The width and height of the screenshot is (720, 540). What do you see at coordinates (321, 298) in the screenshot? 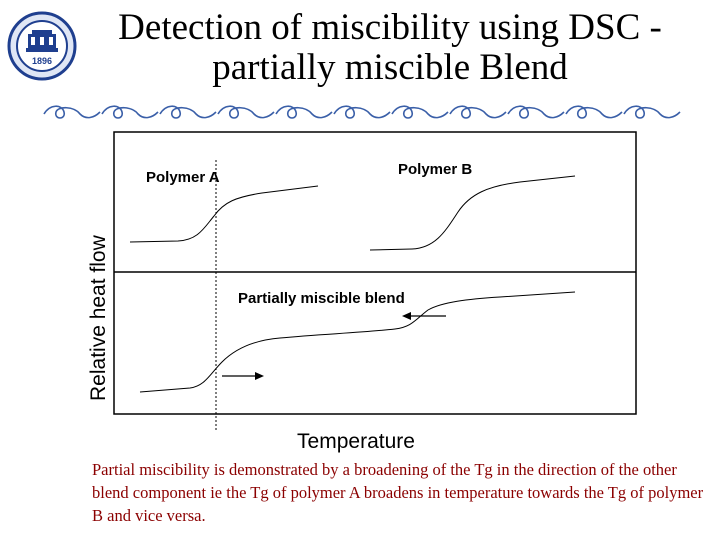
I see `label-blend: Partially miscible blend` at bounding box center [321, 298].